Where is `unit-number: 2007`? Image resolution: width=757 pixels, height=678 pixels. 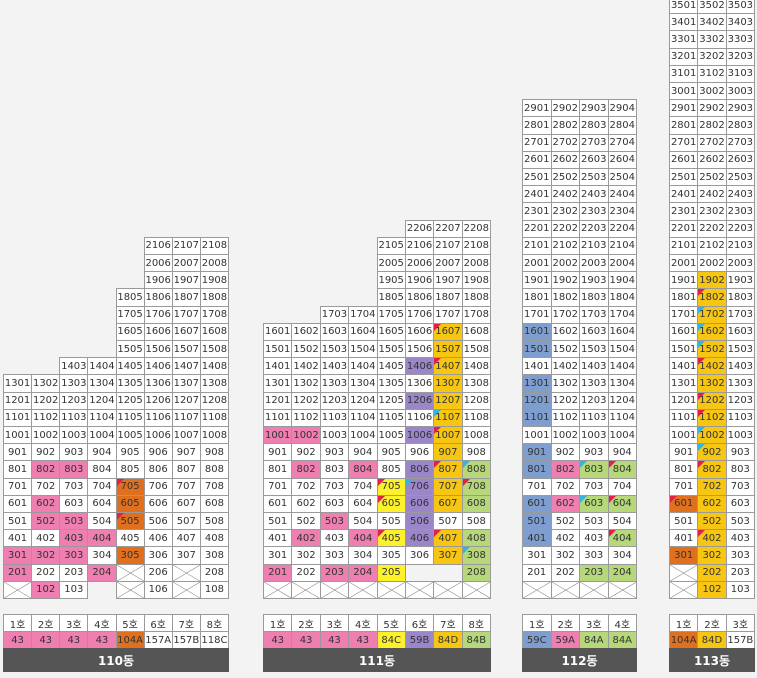
unit-number: 2007 is located at coordinates (448, 263).